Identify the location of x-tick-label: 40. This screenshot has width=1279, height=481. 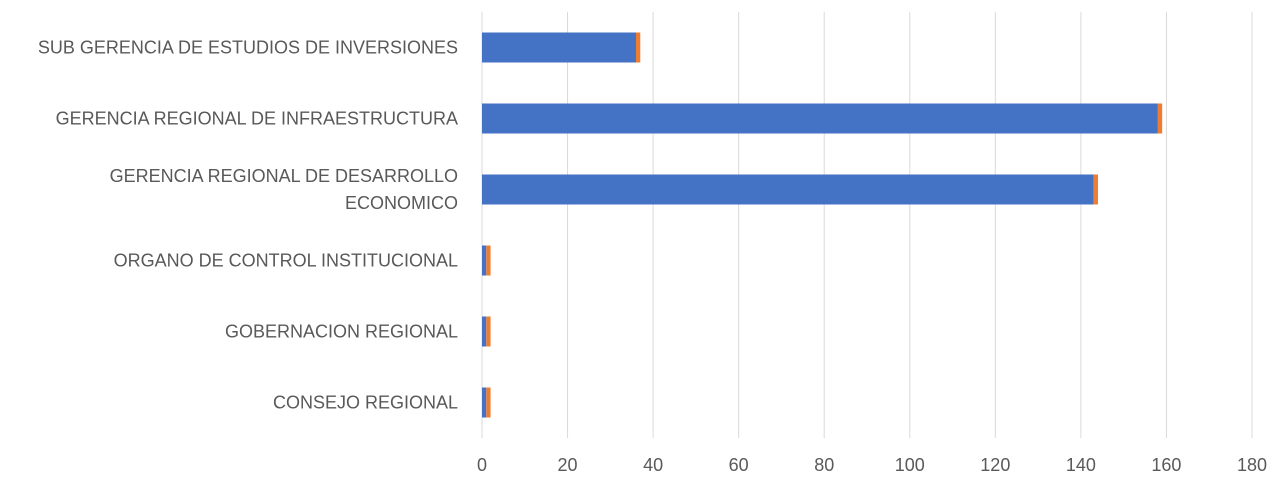
(653, 465).